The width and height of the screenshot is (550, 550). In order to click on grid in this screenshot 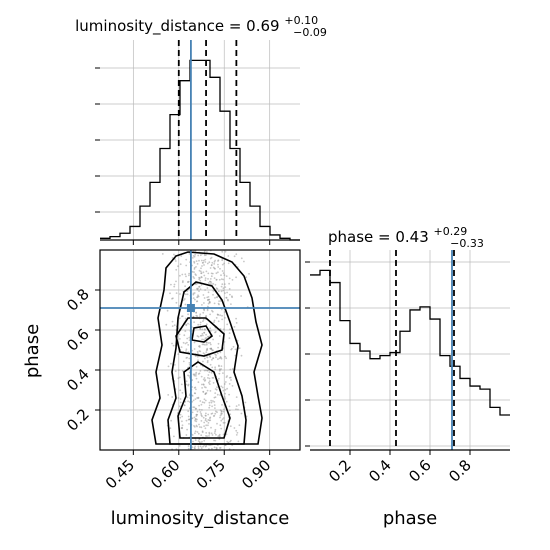, I will do `click(410, 350)`.